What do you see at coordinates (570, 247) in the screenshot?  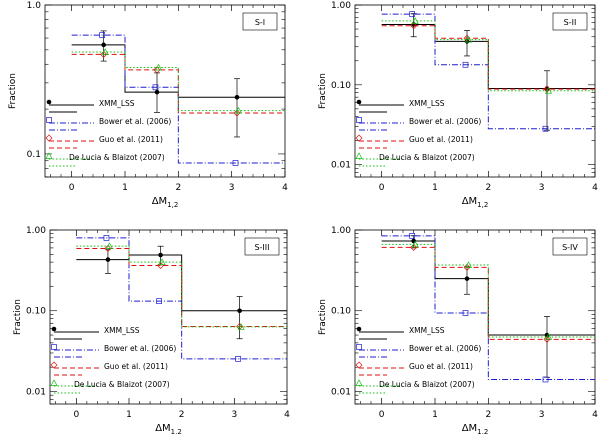 I see `panel-label: S-IV` at bounding box center [570, 247].